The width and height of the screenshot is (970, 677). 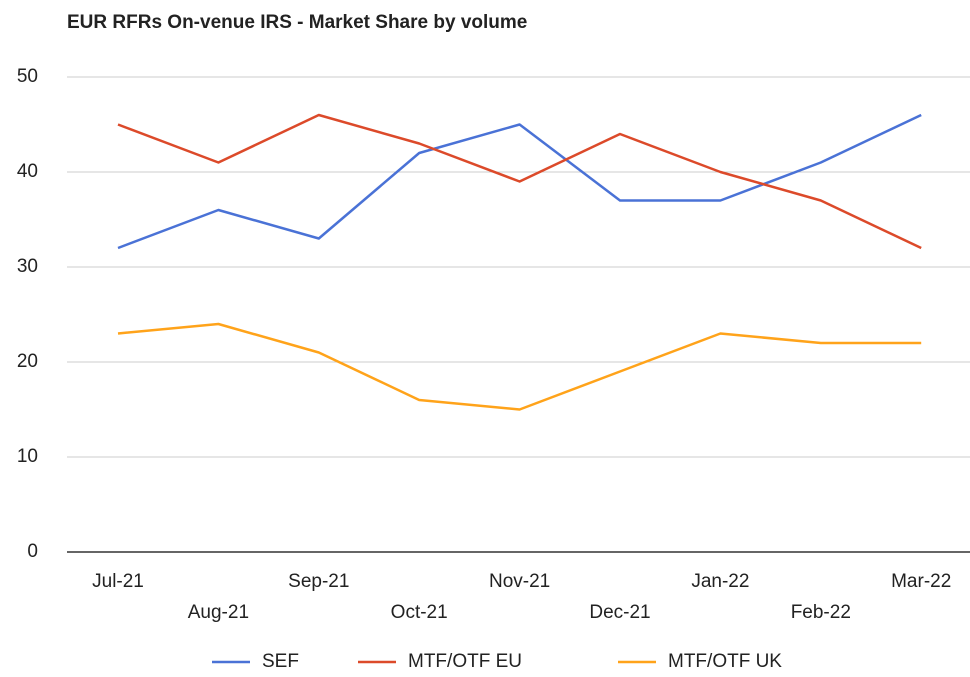 I want to click on y-tick-label: 30, so click(x=27, y=266).